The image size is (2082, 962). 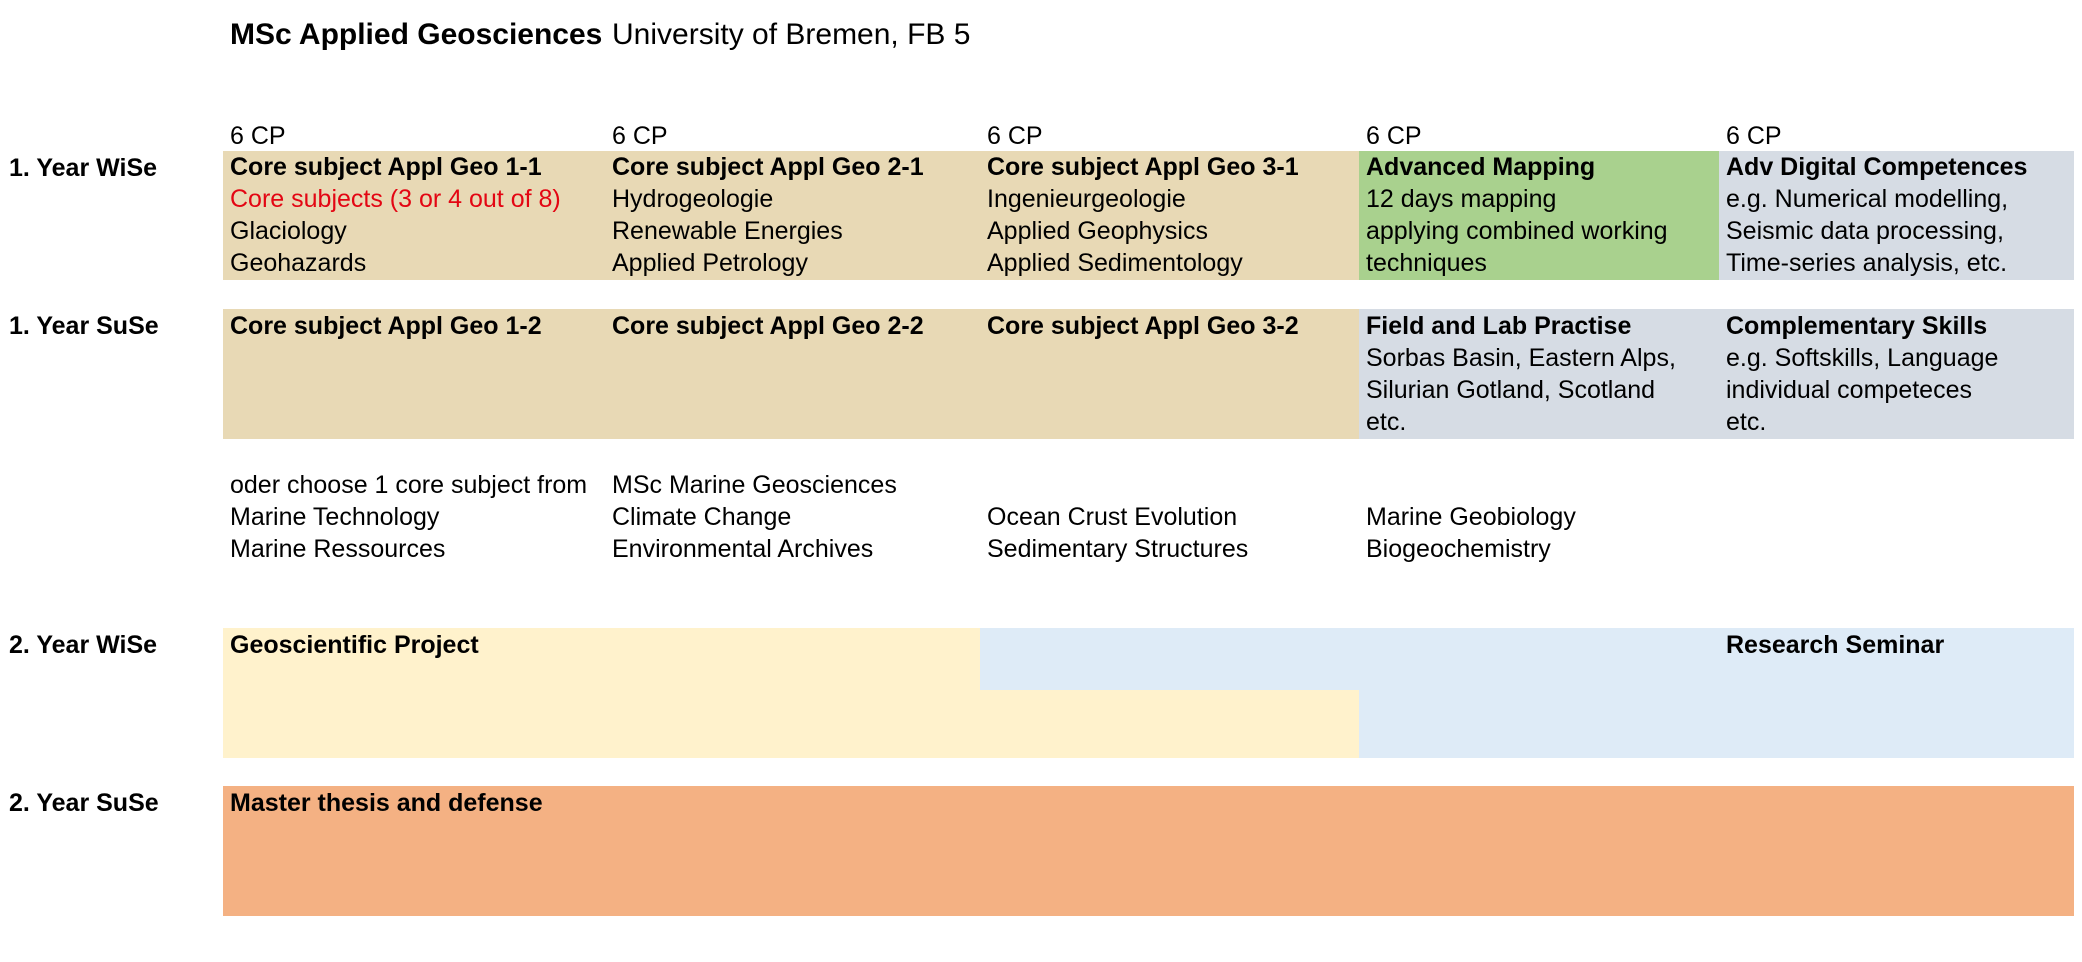 I want to click on wise1-col2-line: Hydrogeologie, so click(x=693, y=199).